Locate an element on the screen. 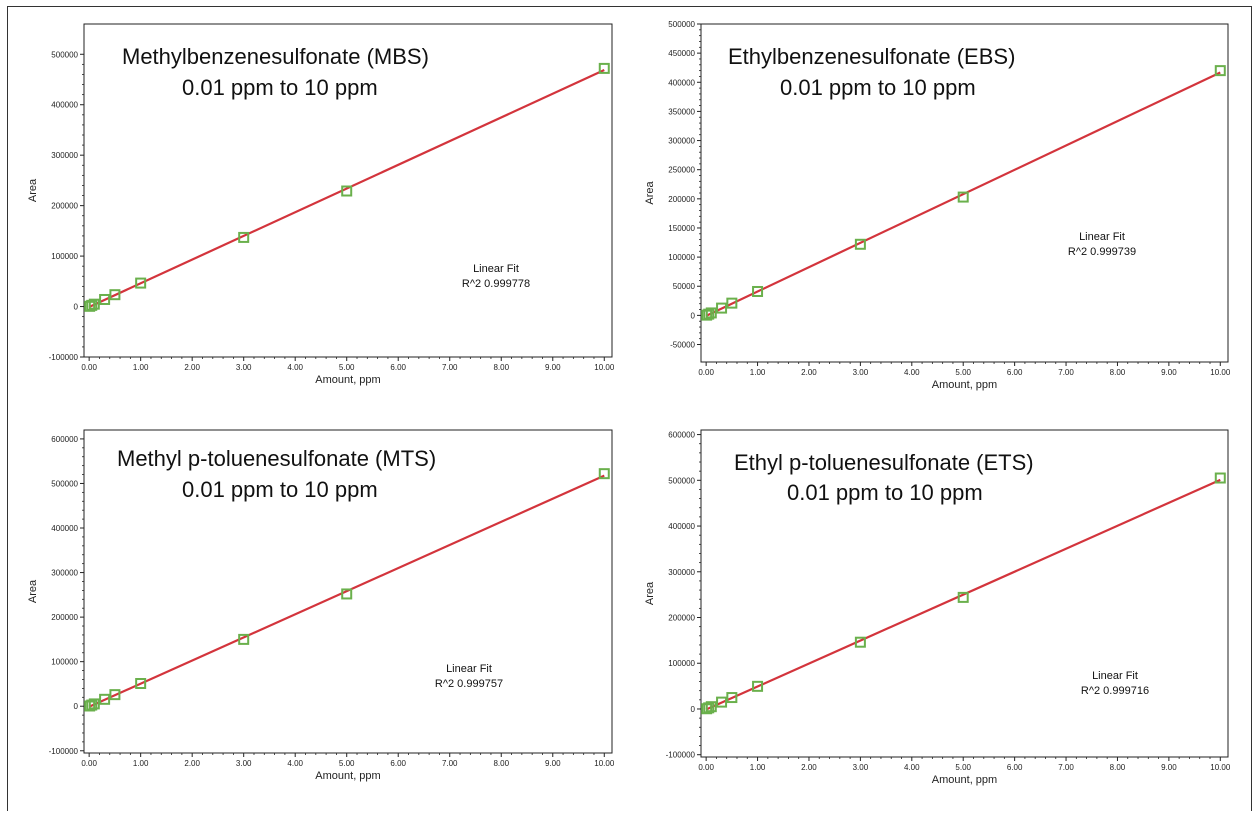  chart-4-fit-line is located at coordinates (963, 594).